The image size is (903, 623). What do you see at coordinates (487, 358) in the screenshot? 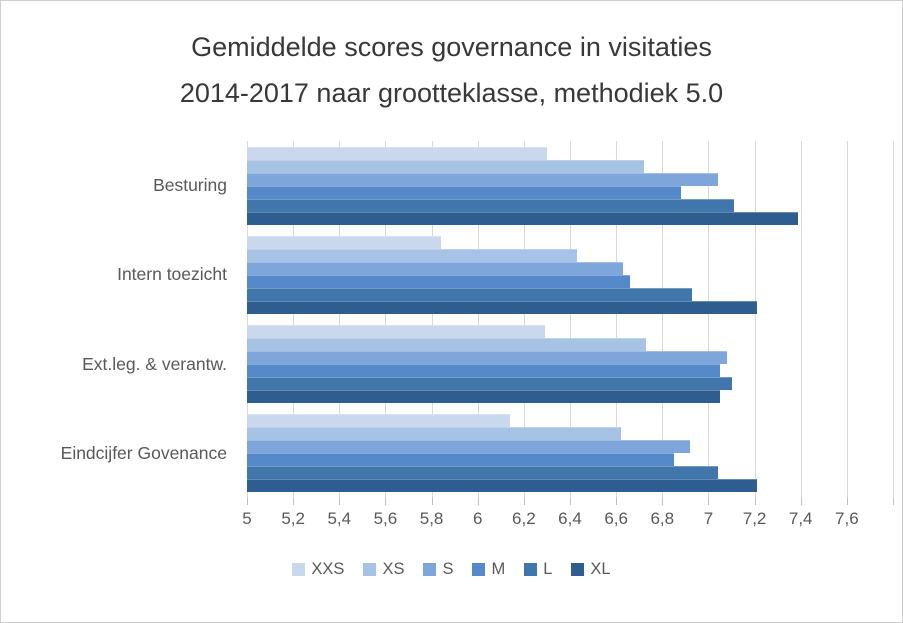
I see `bar-s-ext-leg-verantw` at bounding box center [487, 358].